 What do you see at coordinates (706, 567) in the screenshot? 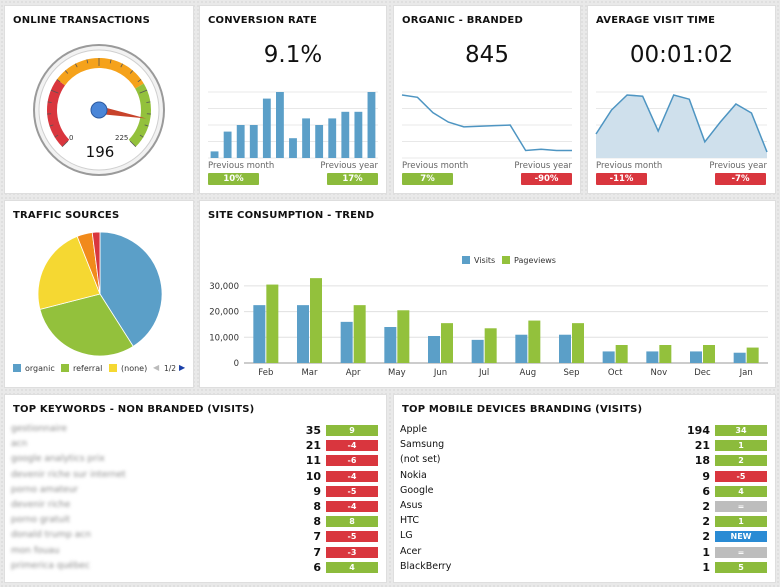
I see `row-value: 1` at bounding box center [706, 567].